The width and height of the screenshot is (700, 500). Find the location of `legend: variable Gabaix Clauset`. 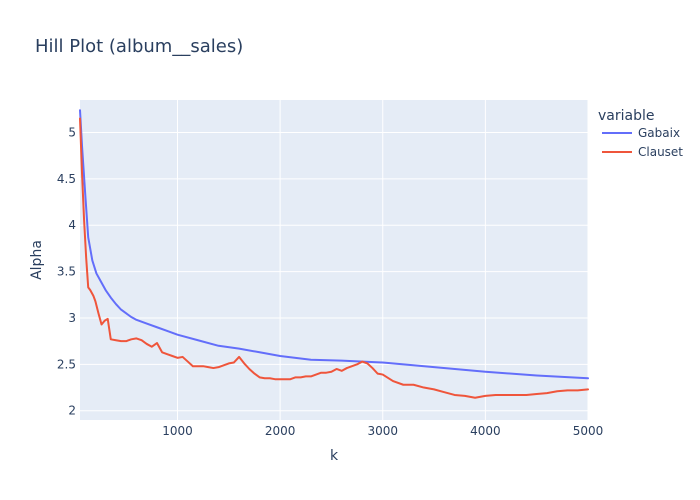

legend: variable Gabaix Clauset is located at coordinates (640, 133).